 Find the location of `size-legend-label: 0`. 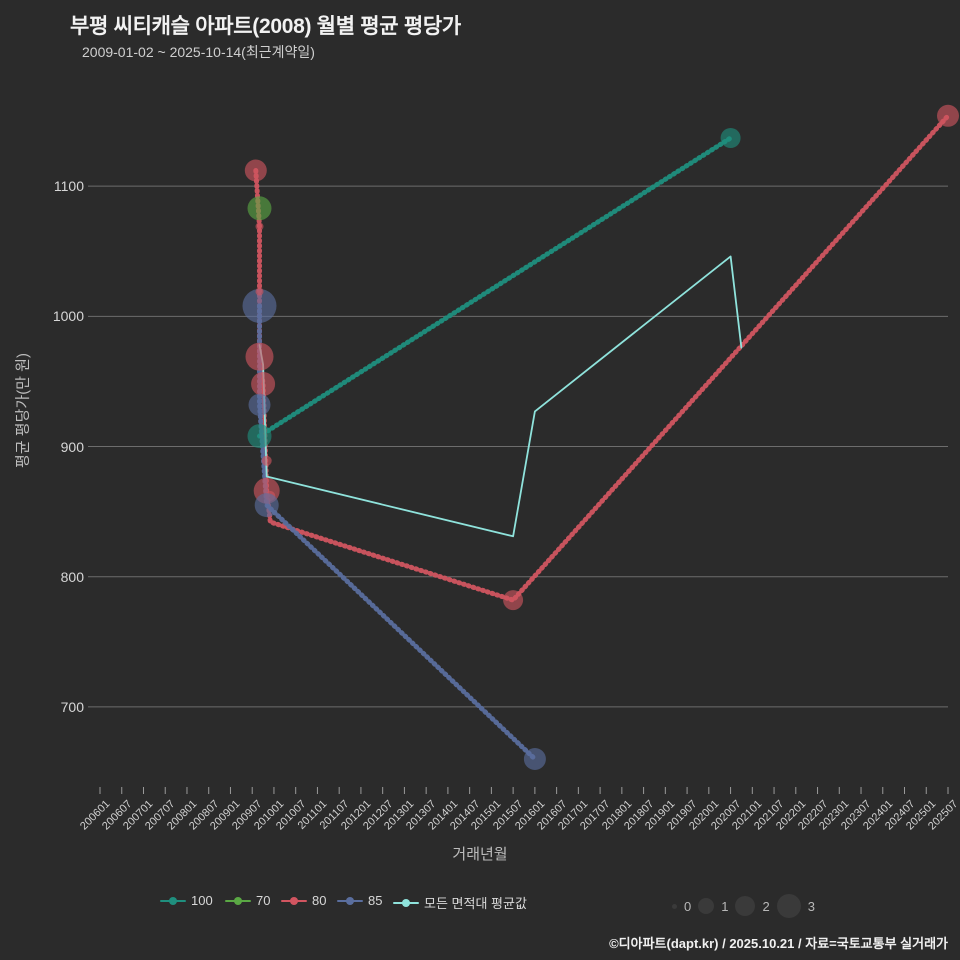

size-legend-label: 0 is located at coordinates (688, 906).